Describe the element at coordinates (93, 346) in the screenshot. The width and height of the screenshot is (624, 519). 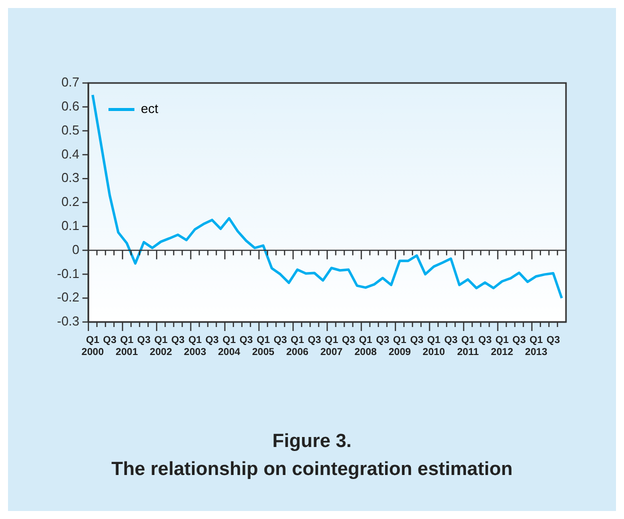
I see `x-tick-label: Q1 2000` at that location.